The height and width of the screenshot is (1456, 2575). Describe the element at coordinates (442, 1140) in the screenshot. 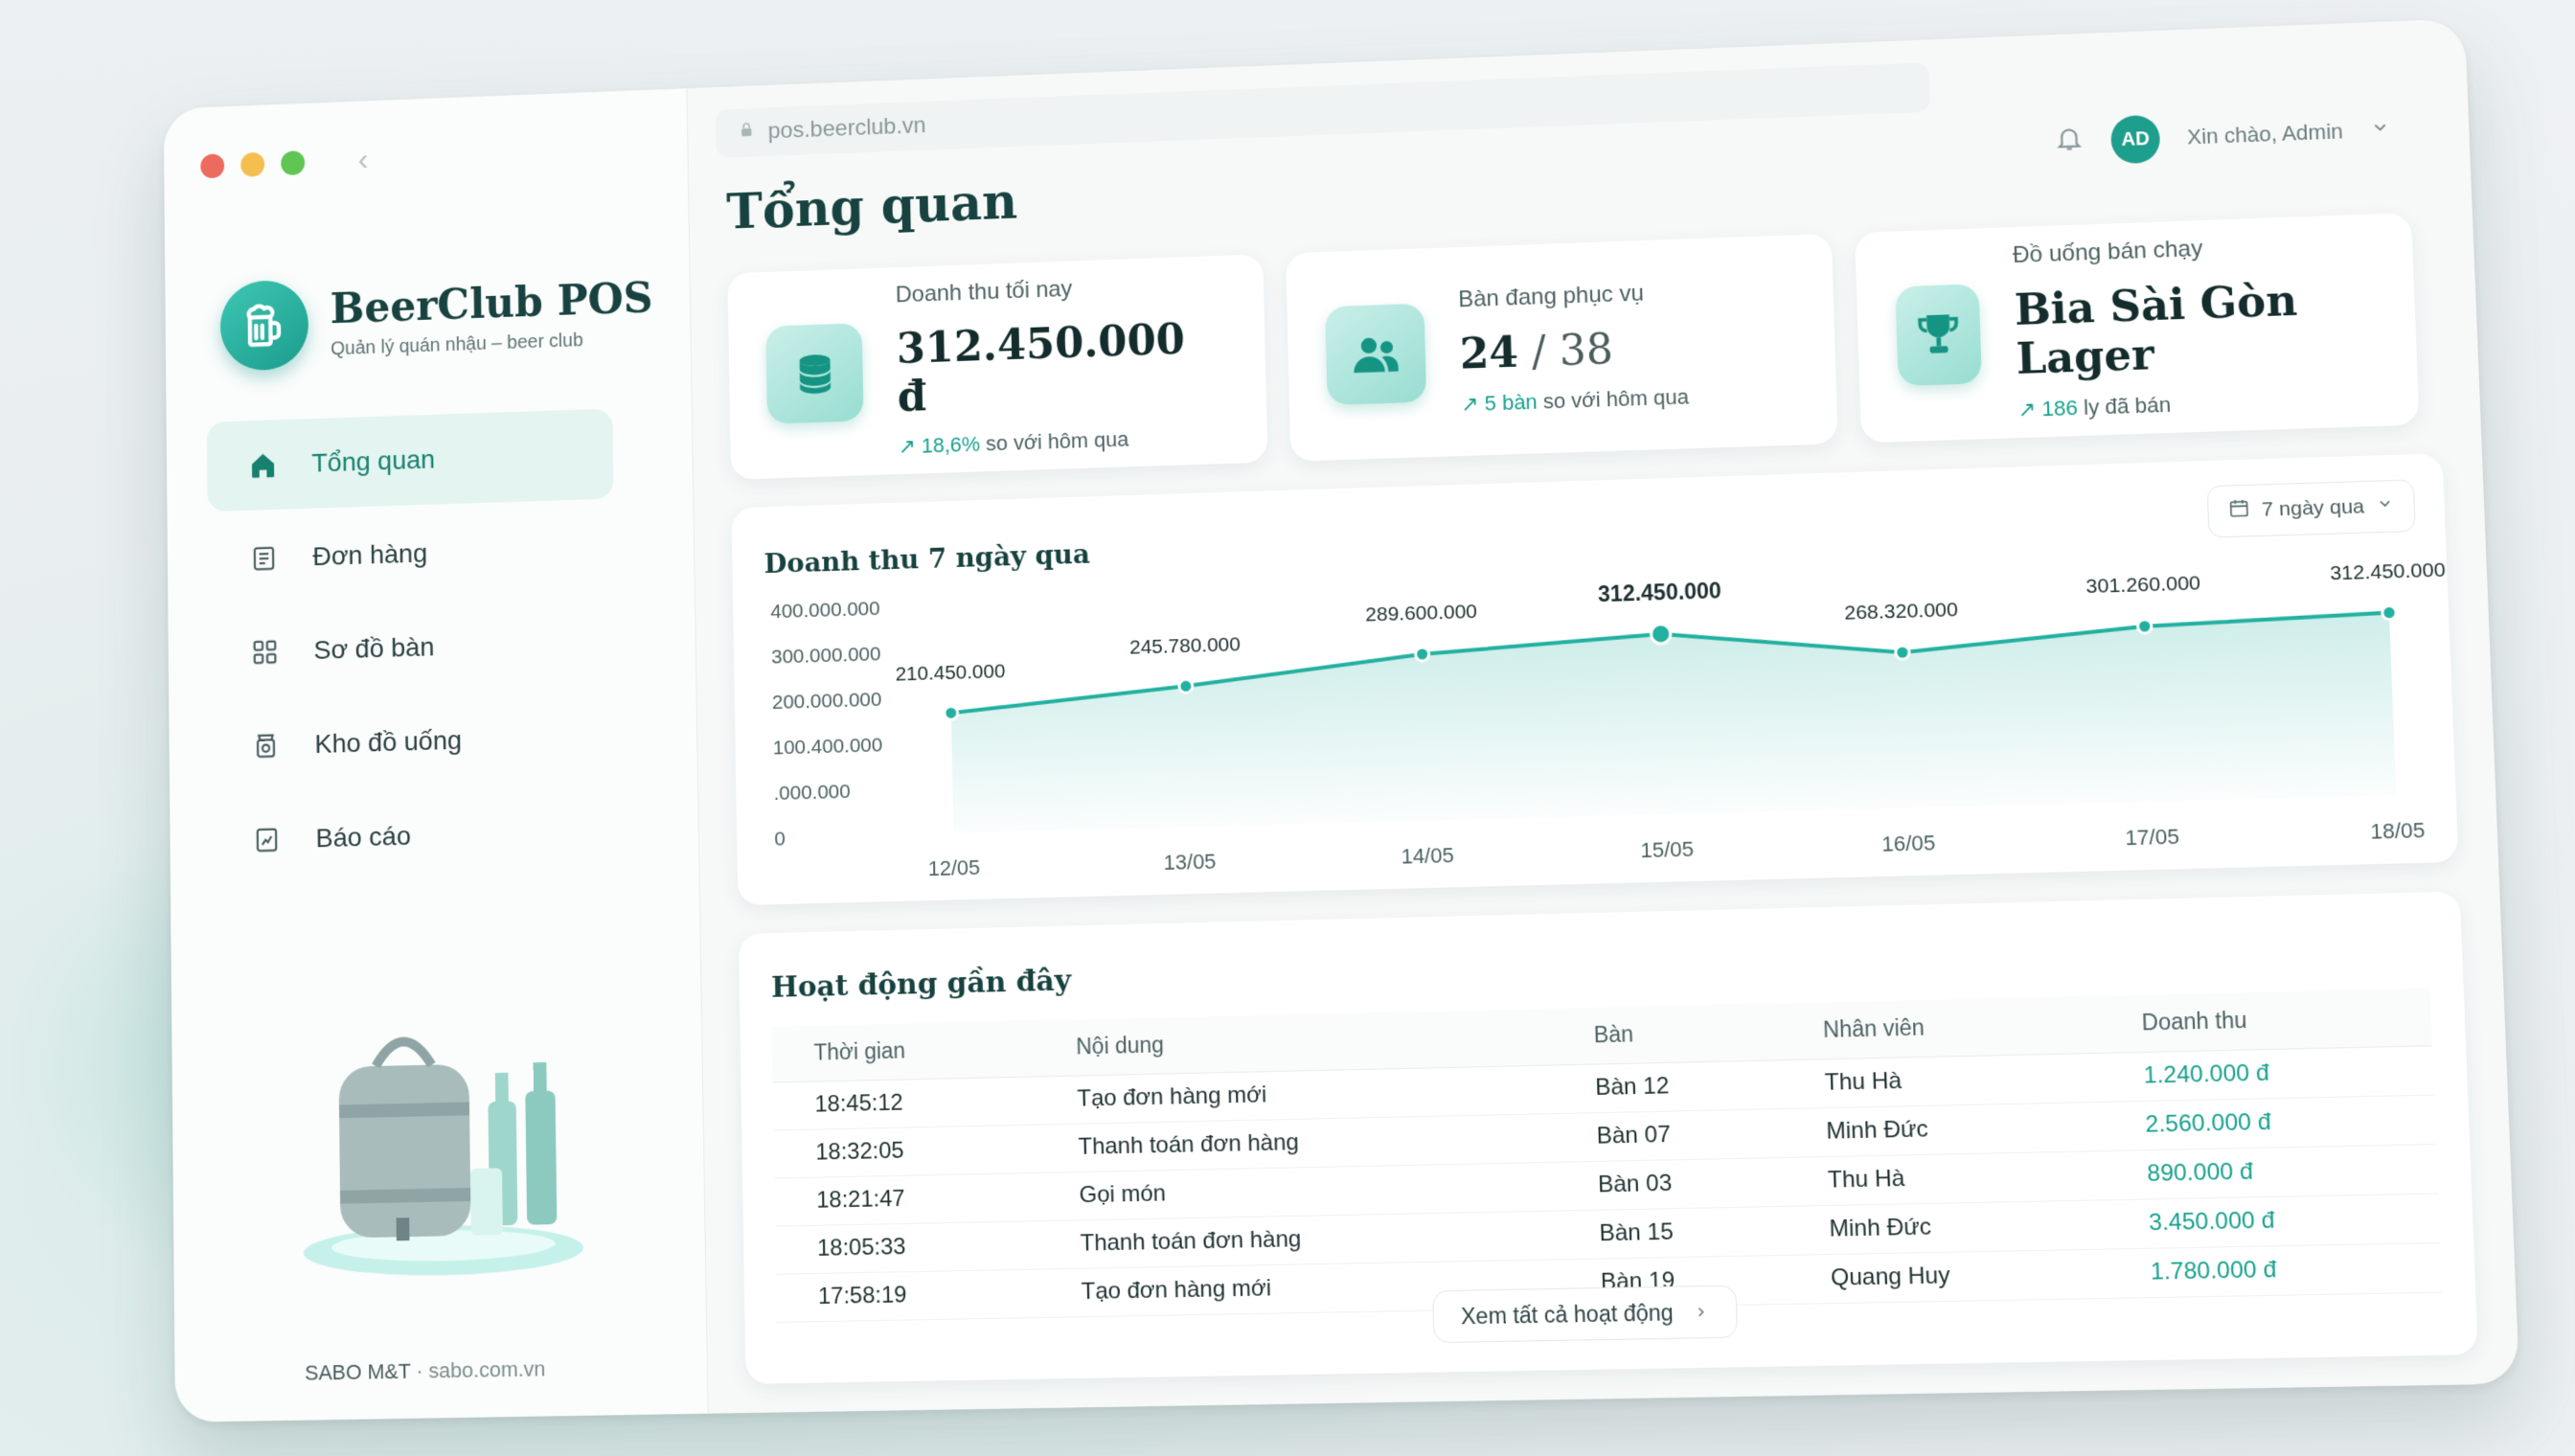

I see `beer-keg-illustration` at that location.